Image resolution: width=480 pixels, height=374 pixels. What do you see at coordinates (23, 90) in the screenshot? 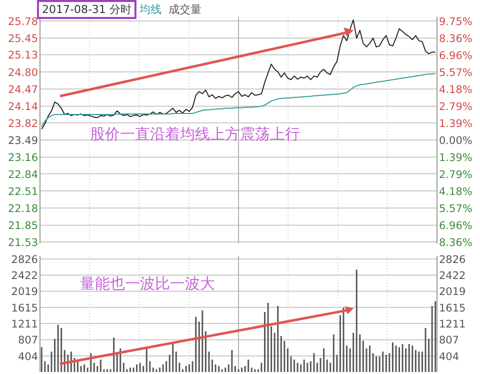
I see `y-tick-label: 24.47` at bounding box center [23, 90].